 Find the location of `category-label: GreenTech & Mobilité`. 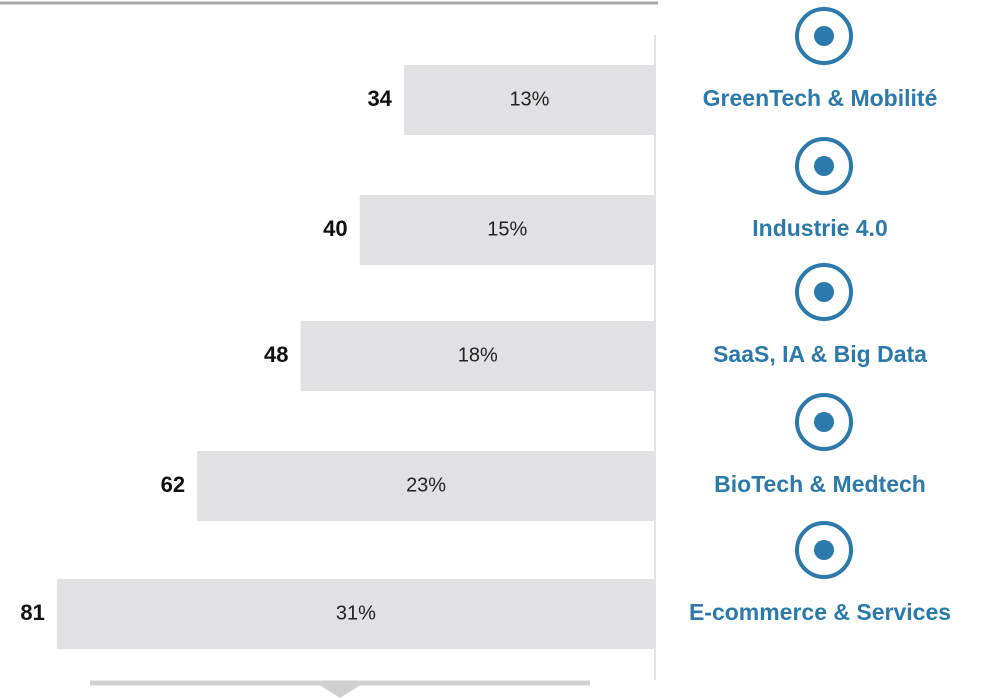

category-label: GreenTech & Mobilité is located at coordinates (820, 98).